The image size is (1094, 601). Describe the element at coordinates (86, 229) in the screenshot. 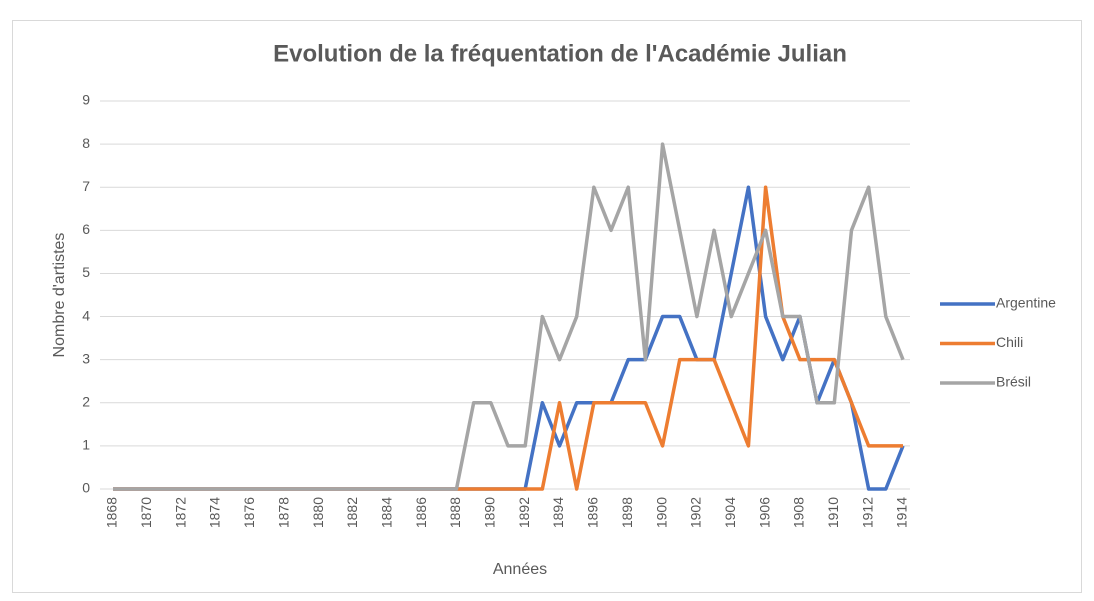

I see `y-tick-label: 6` at that location.